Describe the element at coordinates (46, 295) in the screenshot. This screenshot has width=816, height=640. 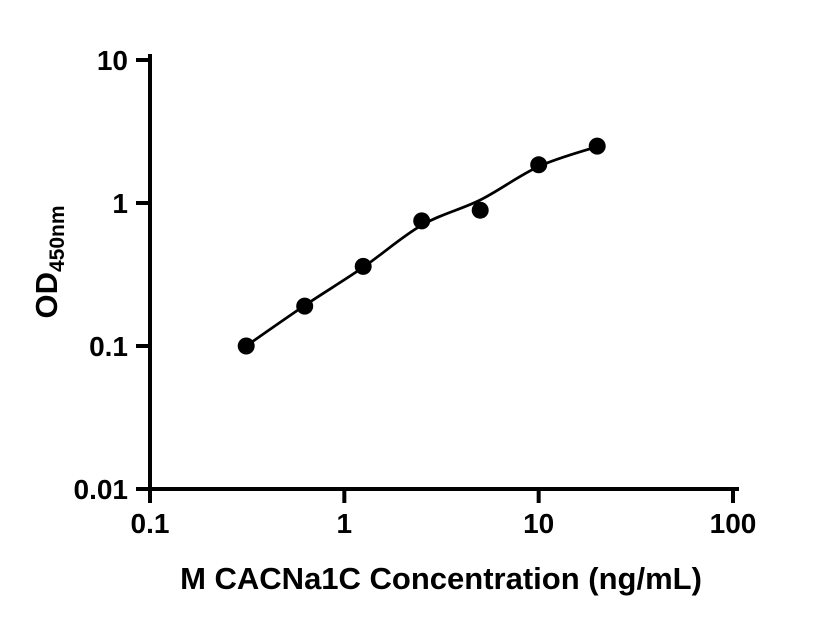
I see `y-axis-label-main: OD` at that location.